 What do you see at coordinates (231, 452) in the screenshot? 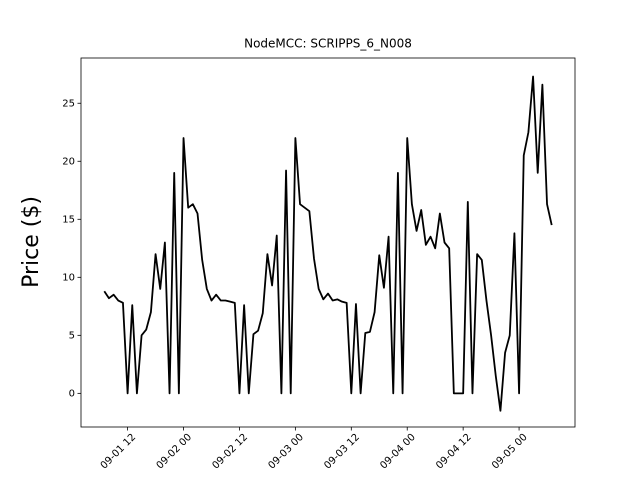
I see `x-tick-label: 09-02 12` at bounding box center [231, 452].